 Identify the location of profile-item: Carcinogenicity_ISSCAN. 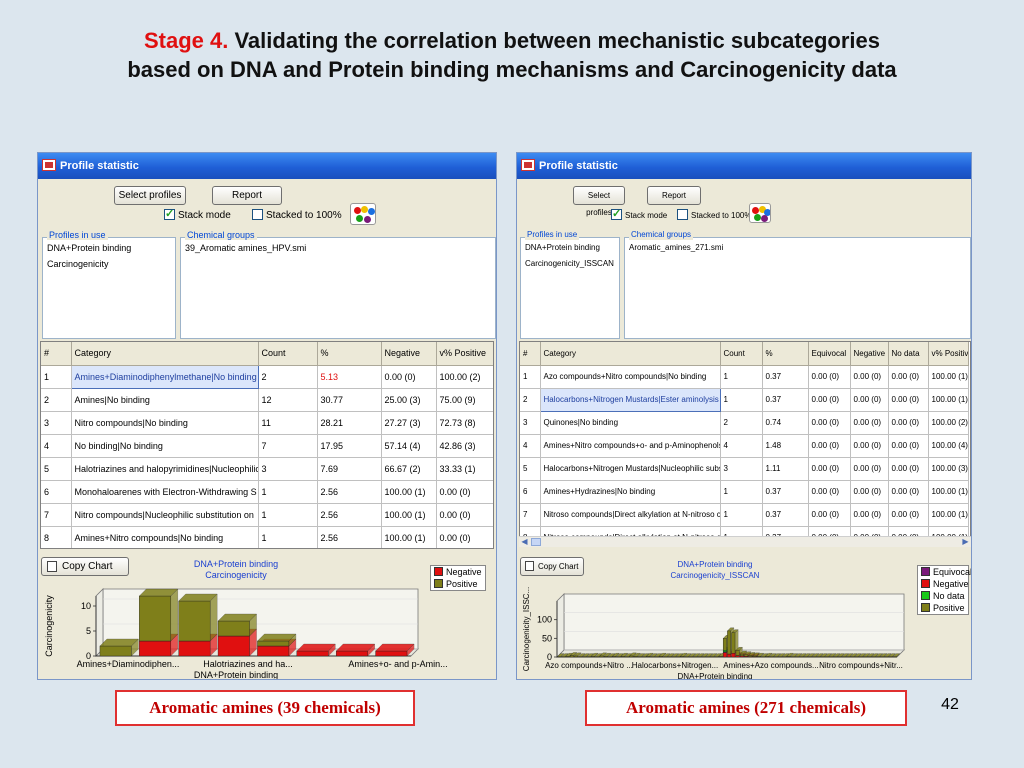
(569, 263).